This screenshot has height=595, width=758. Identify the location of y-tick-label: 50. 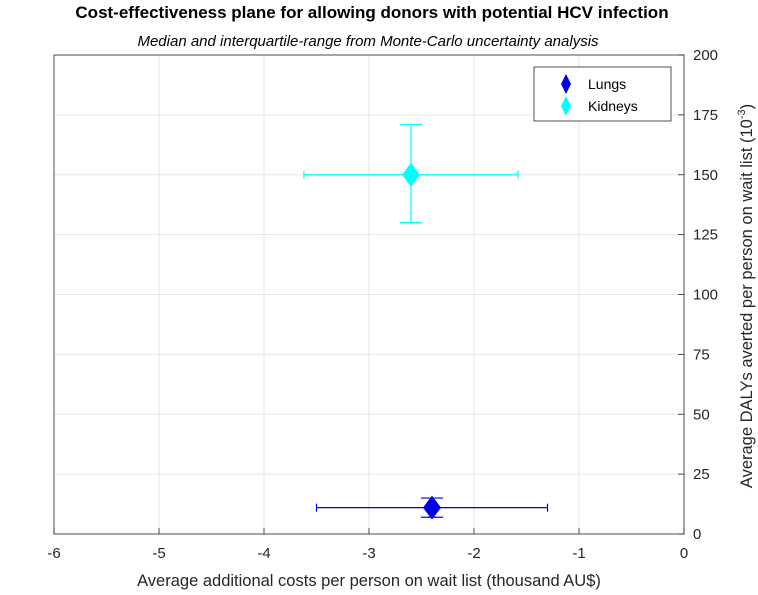
(701, 414).